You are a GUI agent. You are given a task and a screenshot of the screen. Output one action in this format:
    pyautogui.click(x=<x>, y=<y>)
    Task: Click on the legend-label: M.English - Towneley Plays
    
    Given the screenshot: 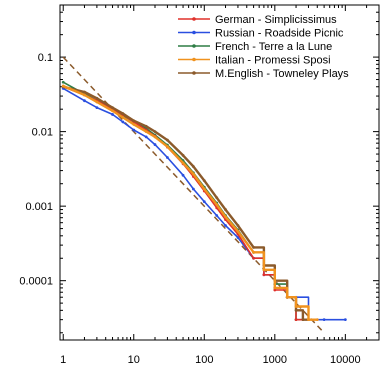 What is the action you would take?
    pyautogui.click(x=282, y=74)
    